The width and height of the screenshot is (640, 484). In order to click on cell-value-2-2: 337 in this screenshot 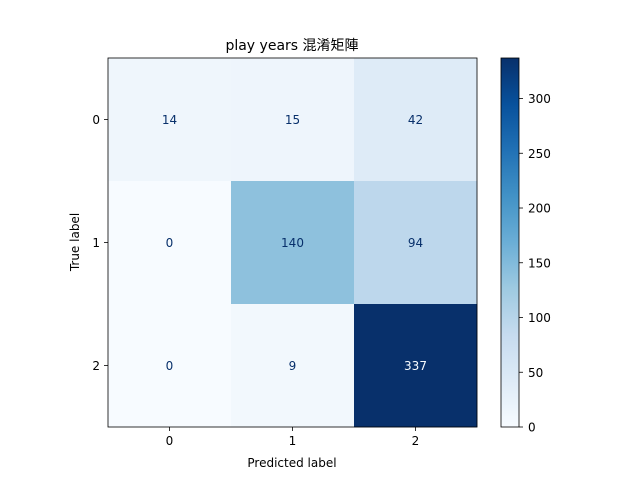, I will do `click(415, 366)`.